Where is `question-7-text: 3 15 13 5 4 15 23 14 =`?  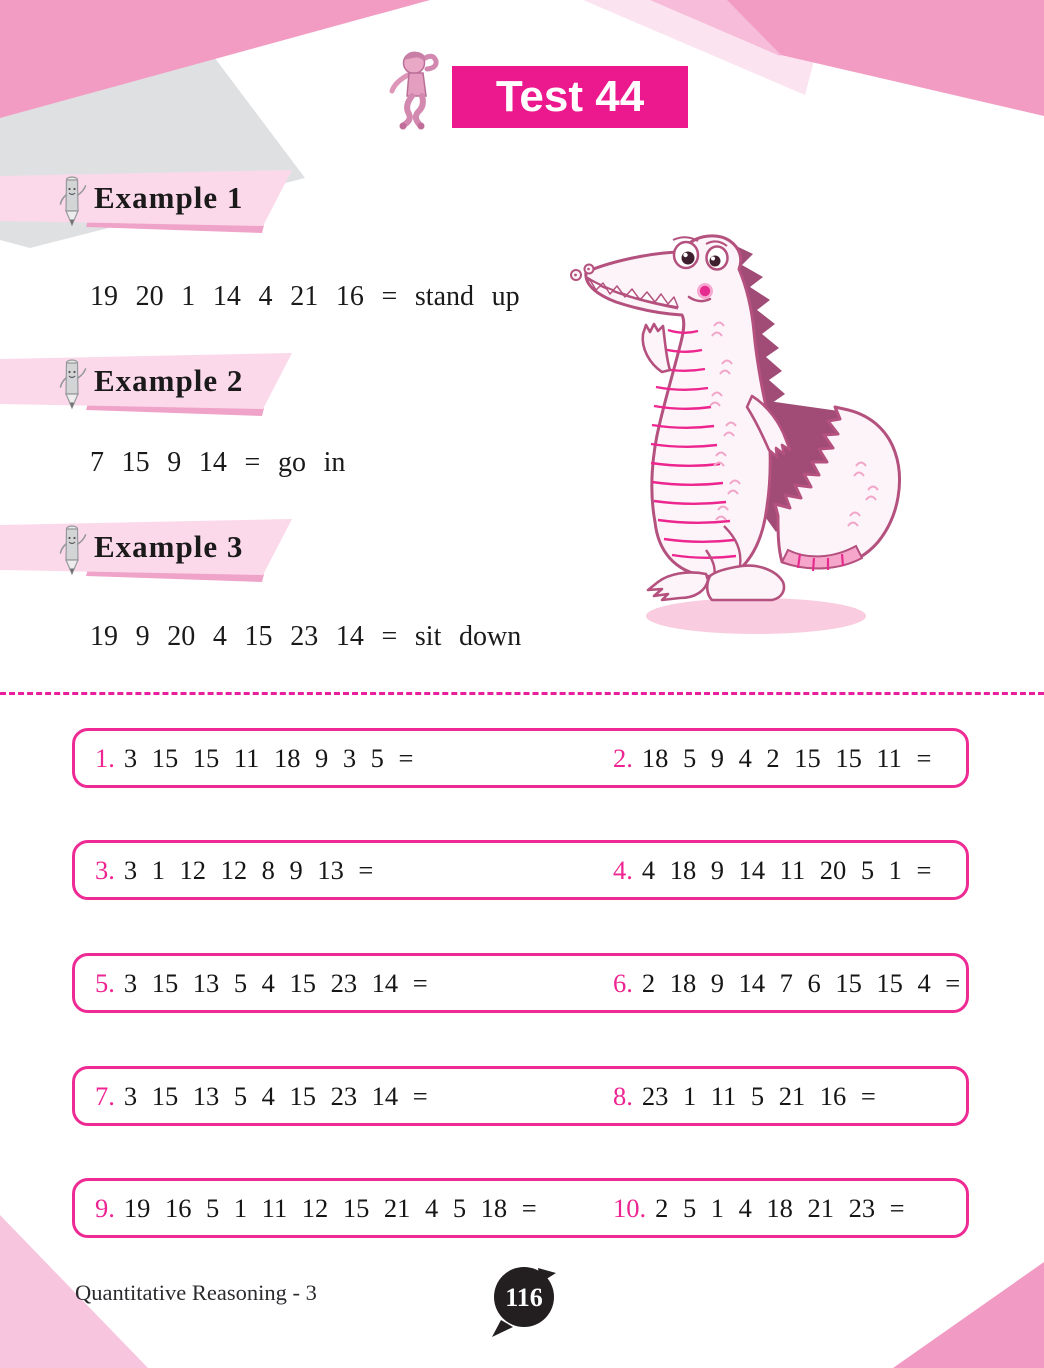
question-7-text: 3 15 13 5 4 15 23 14 = is located at coordinates (275, 1095).